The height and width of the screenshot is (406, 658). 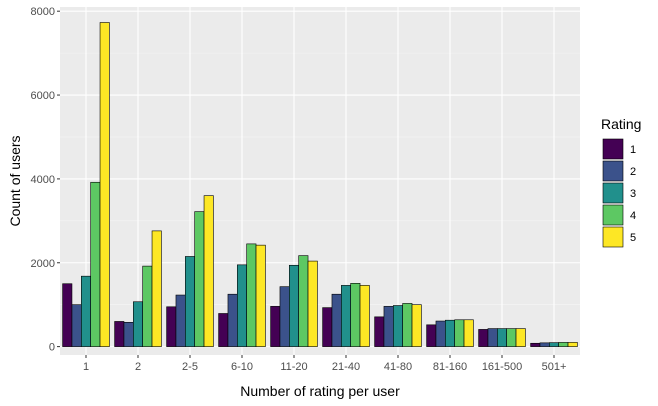 What do you see at coordinates (633, 216) in the screenshot?
I see `legend-label-4: 4` at bounding box center [633, 216].